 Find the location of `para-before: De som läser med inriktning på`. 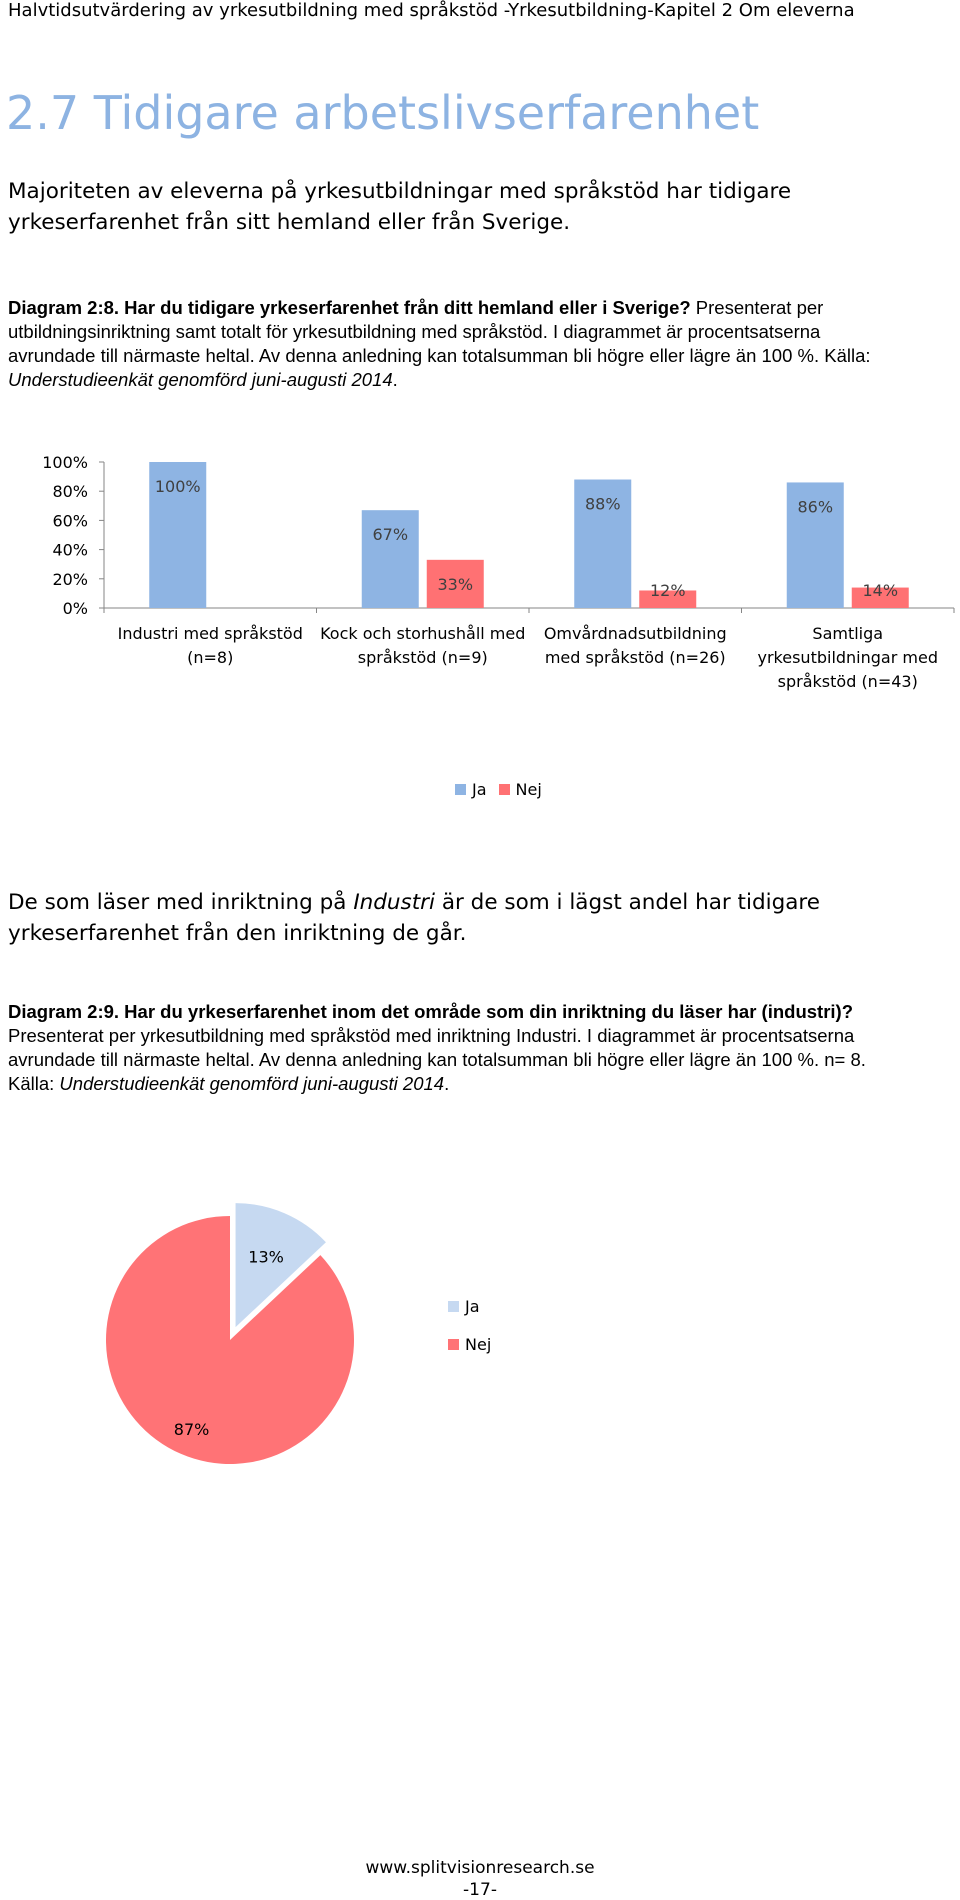

para-before: De som läser med inriktning på is located at coordinates (181, 902).